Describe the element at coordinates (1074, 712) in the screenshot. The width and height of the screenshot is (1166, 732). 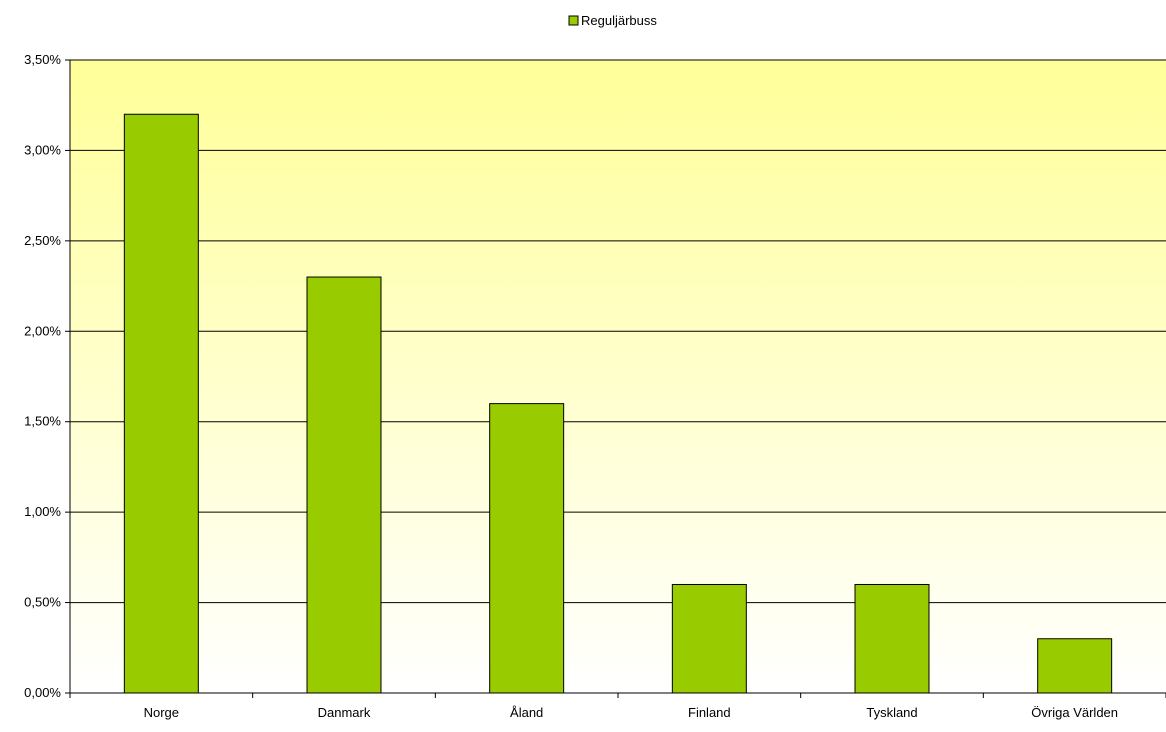
I see `x-tick-label: Övriga Världen` at that location.